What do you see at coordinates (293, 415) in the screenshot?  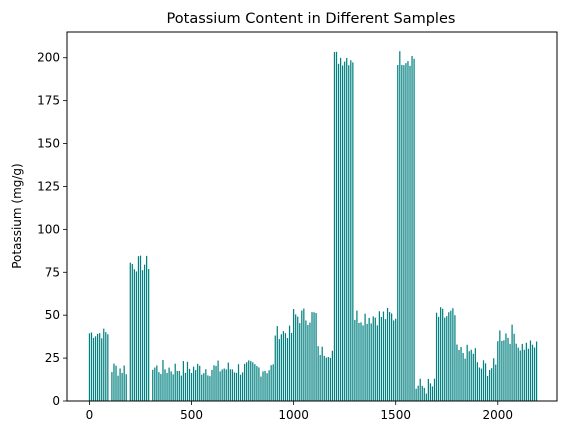 I see `x-tick-label-2: 1000` at bounding box center [293, 415].